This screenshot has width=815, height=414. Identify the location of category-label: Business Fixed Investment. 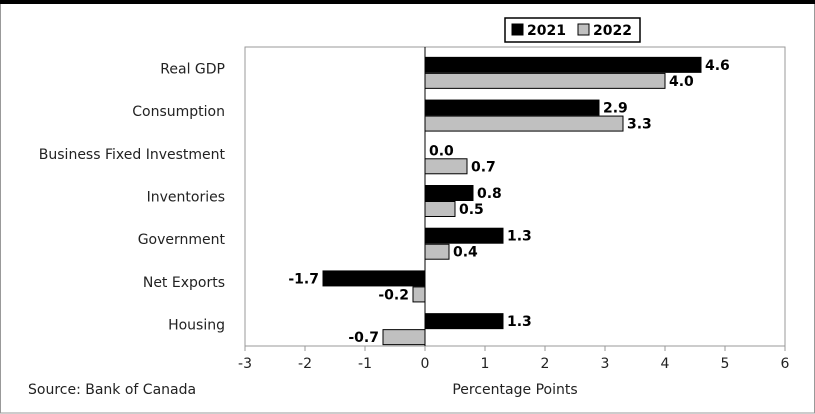
(132, 155).